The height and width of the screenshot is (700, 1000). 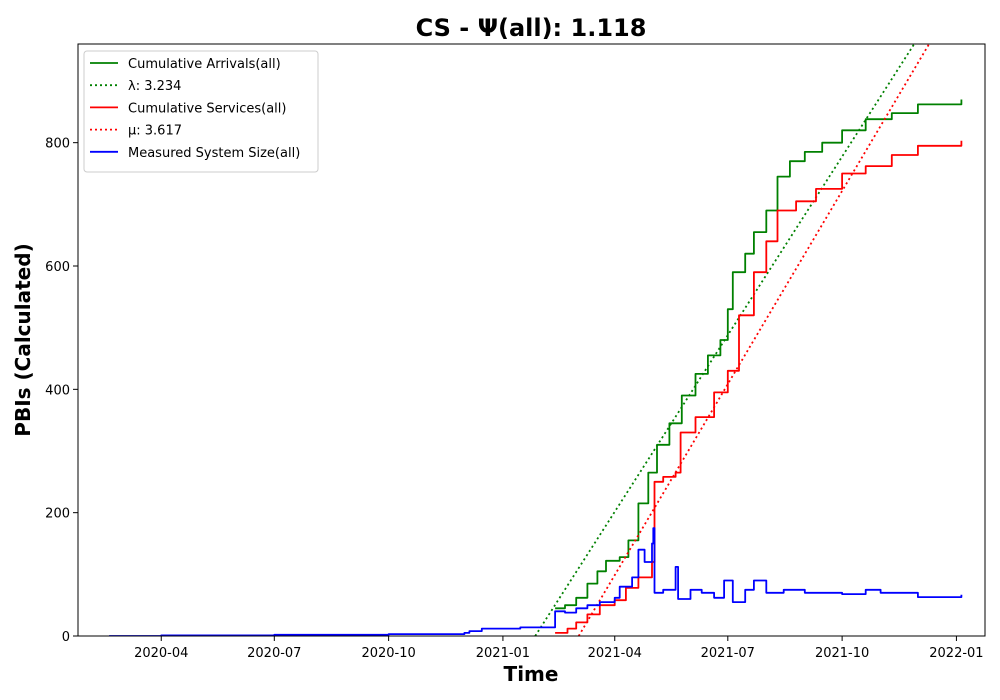 What do you see at coordinates (23, 339) in the screenshot?
I see `y-axis-label: PBIs (Calculated)` at bounding box center [23, 339].